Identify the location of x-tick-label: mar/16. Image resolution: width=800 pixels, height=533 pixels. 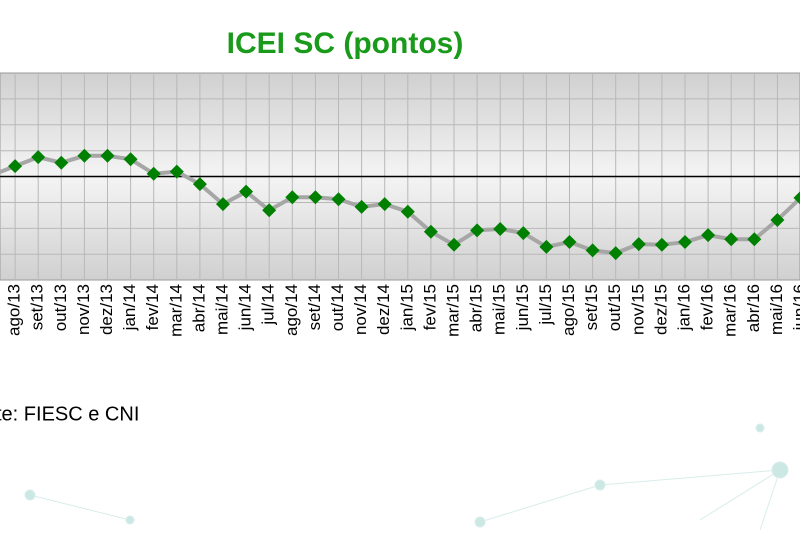
(730, 310).